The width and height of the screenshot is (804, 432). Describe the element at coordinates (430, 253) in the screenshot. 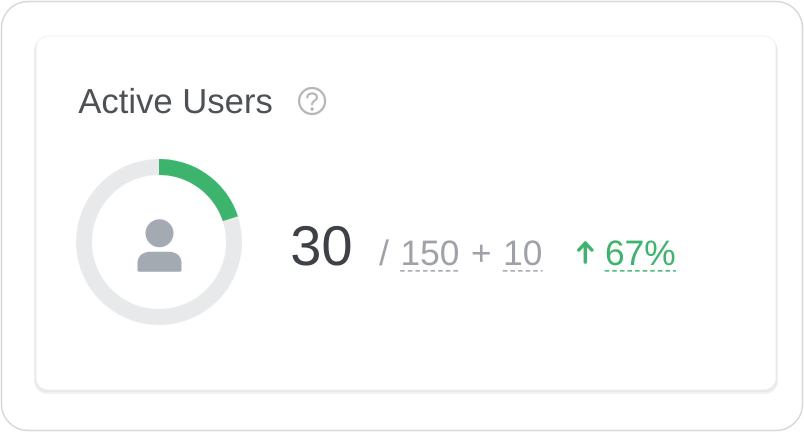

I see `text: 150` at that location.